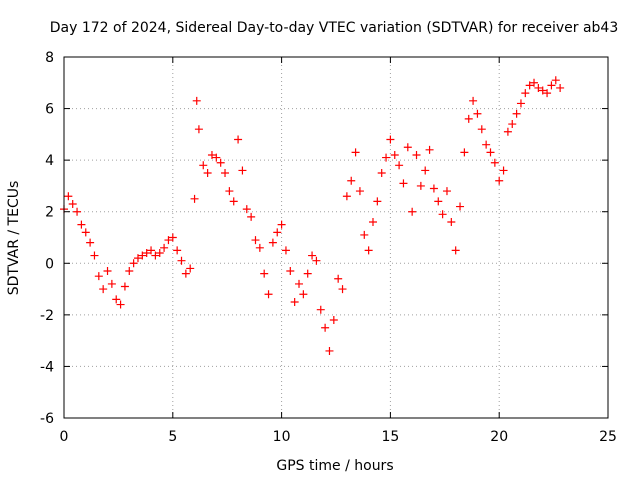 The height and width of the screenshot is (480, 640). Describe the element at coordinates (47, 367) in the screenshot. I see `y-tick-label: -4` at that location.